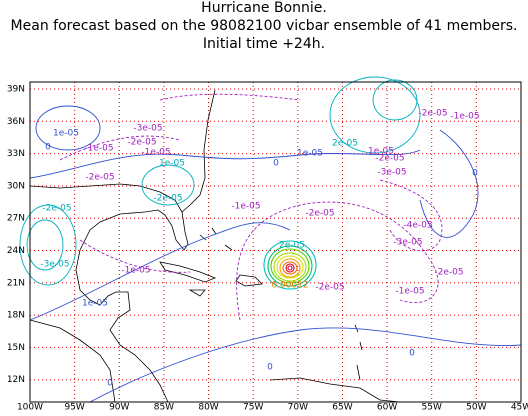  What do you see at coordinates (208, 408) in the screenshot?
I see `x-tick-label: 80W` at bounding box center [208, 408].